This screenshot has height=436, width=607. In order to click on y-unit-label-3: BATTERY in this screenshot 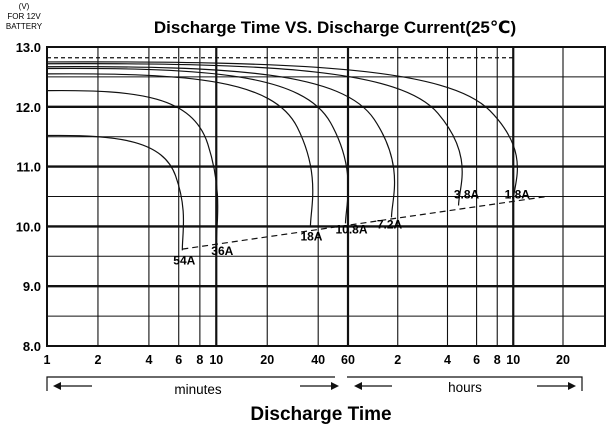, I will do `click(24, 26)`.